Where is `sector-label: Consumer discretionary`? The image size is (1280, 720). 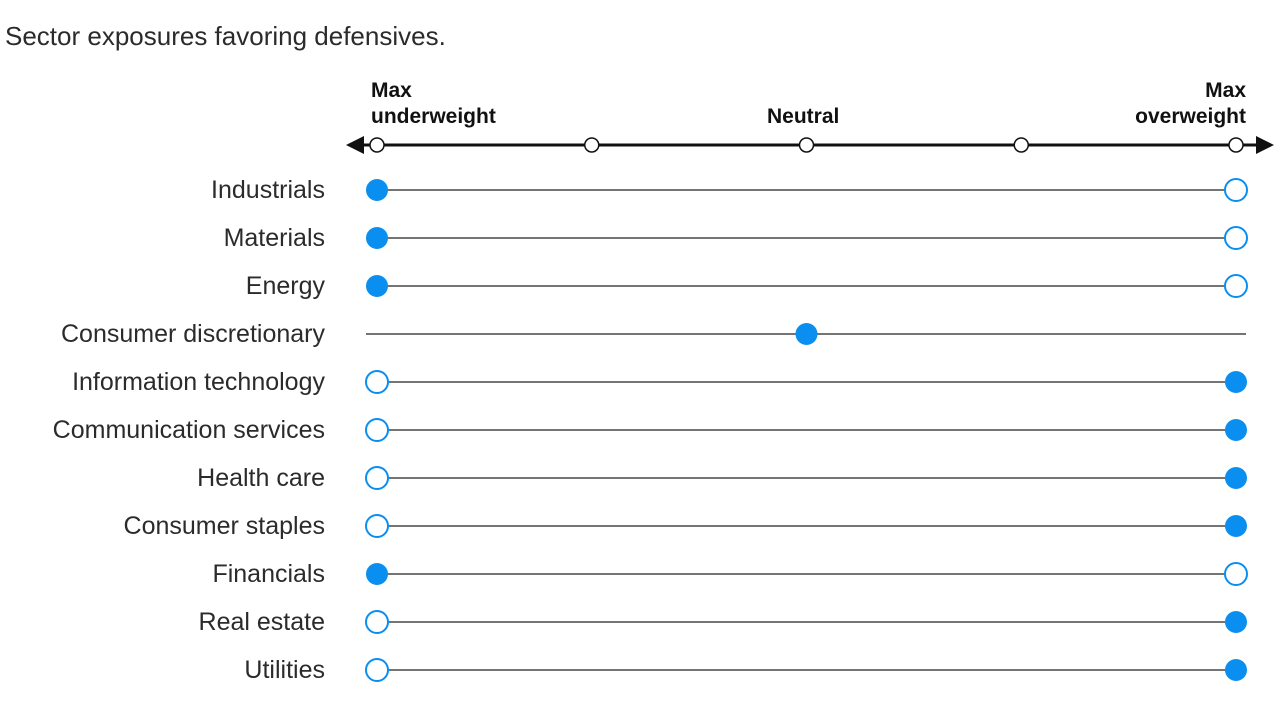
sector-label: Consumer discretionary is located at coordinates (193, 334).